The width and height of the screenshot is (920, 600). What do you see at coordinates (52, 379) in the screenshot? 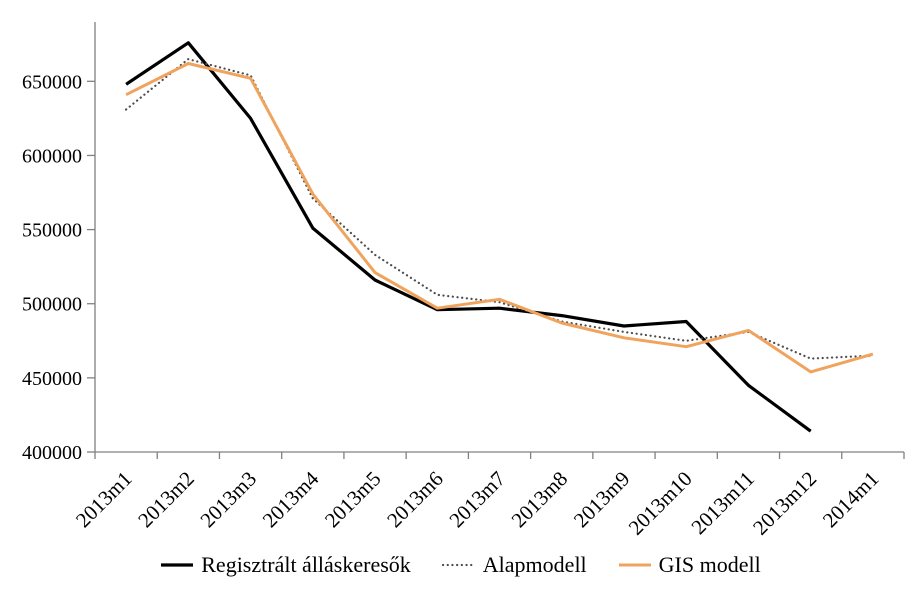
I see `y-tick-label: 450000` at bounding box center [52, 379].